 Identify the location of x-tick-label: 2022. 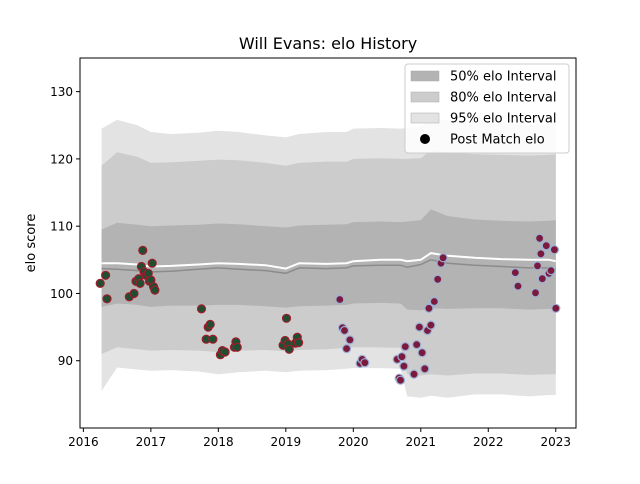
(488, 442).